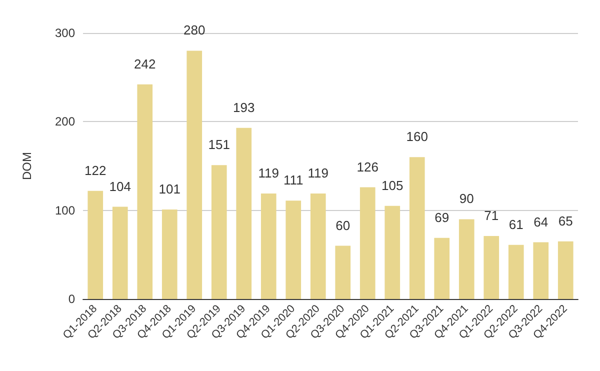 The height and width of the screenshot is (371, 600). I want to click on data-label: 101, so click(169, 188).